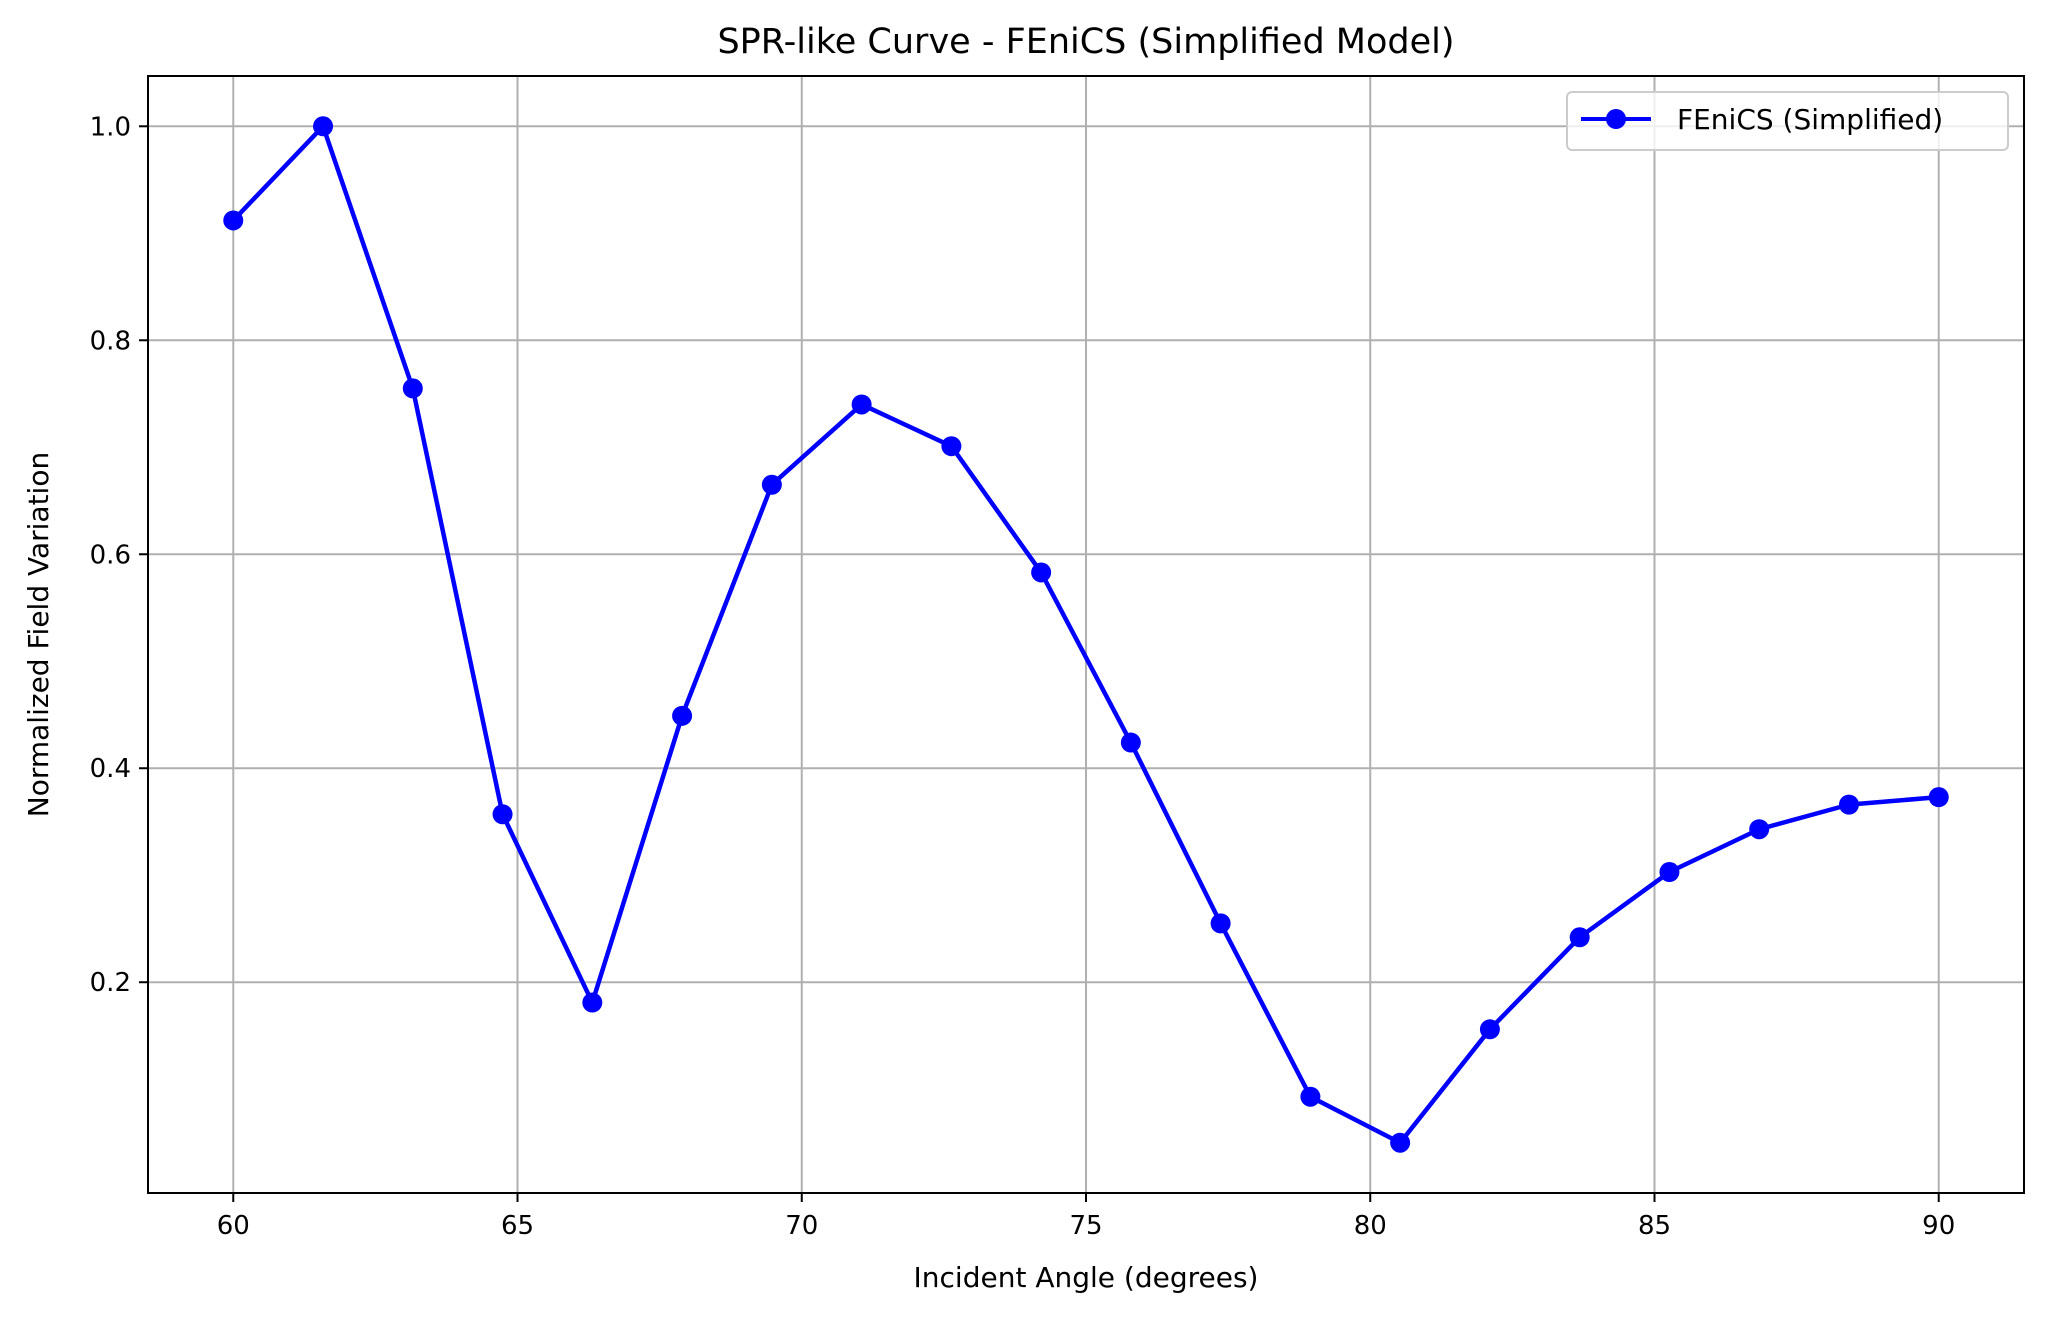 The width and height of the screenshot is (2048, 1319). Describe the element at coordinates (1085, 1226) in the screenshot. I see `x-tick-label: 75` at that location.